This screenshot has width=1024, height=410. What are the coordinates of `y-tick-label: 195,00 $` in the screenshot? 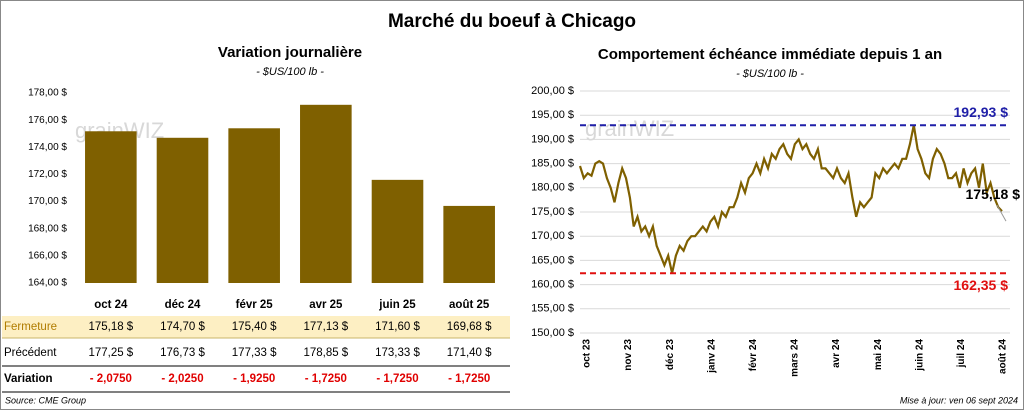 It's located at (552, 115).